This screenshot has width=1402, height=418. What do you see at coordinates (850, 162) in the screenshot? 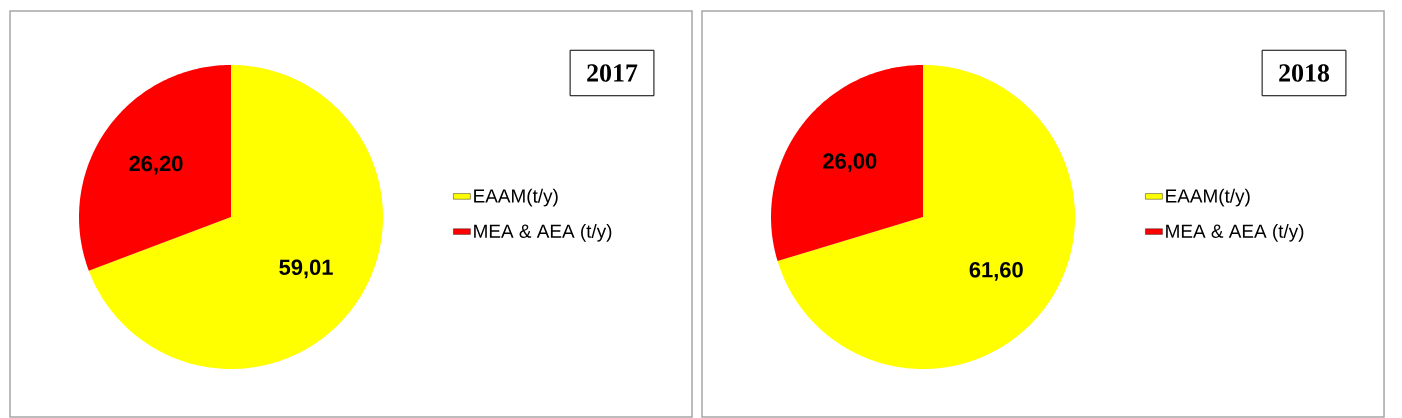
I see `data-label: 26,00` at bounding box center [850, 162].